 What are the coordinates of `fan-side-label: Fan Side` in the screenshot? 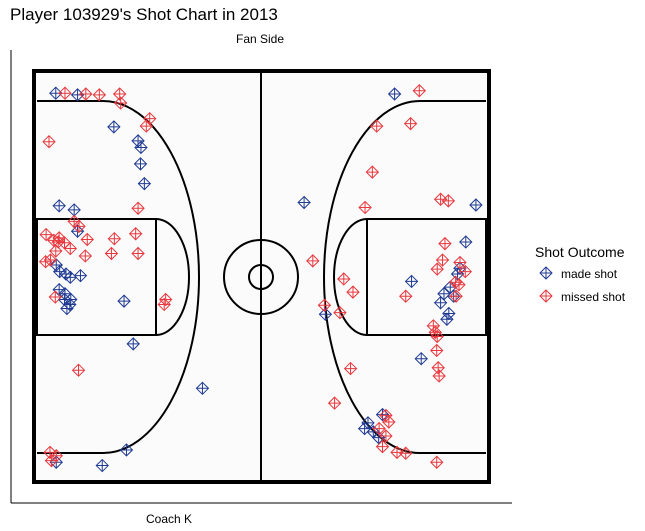 It's located at (260, 39).